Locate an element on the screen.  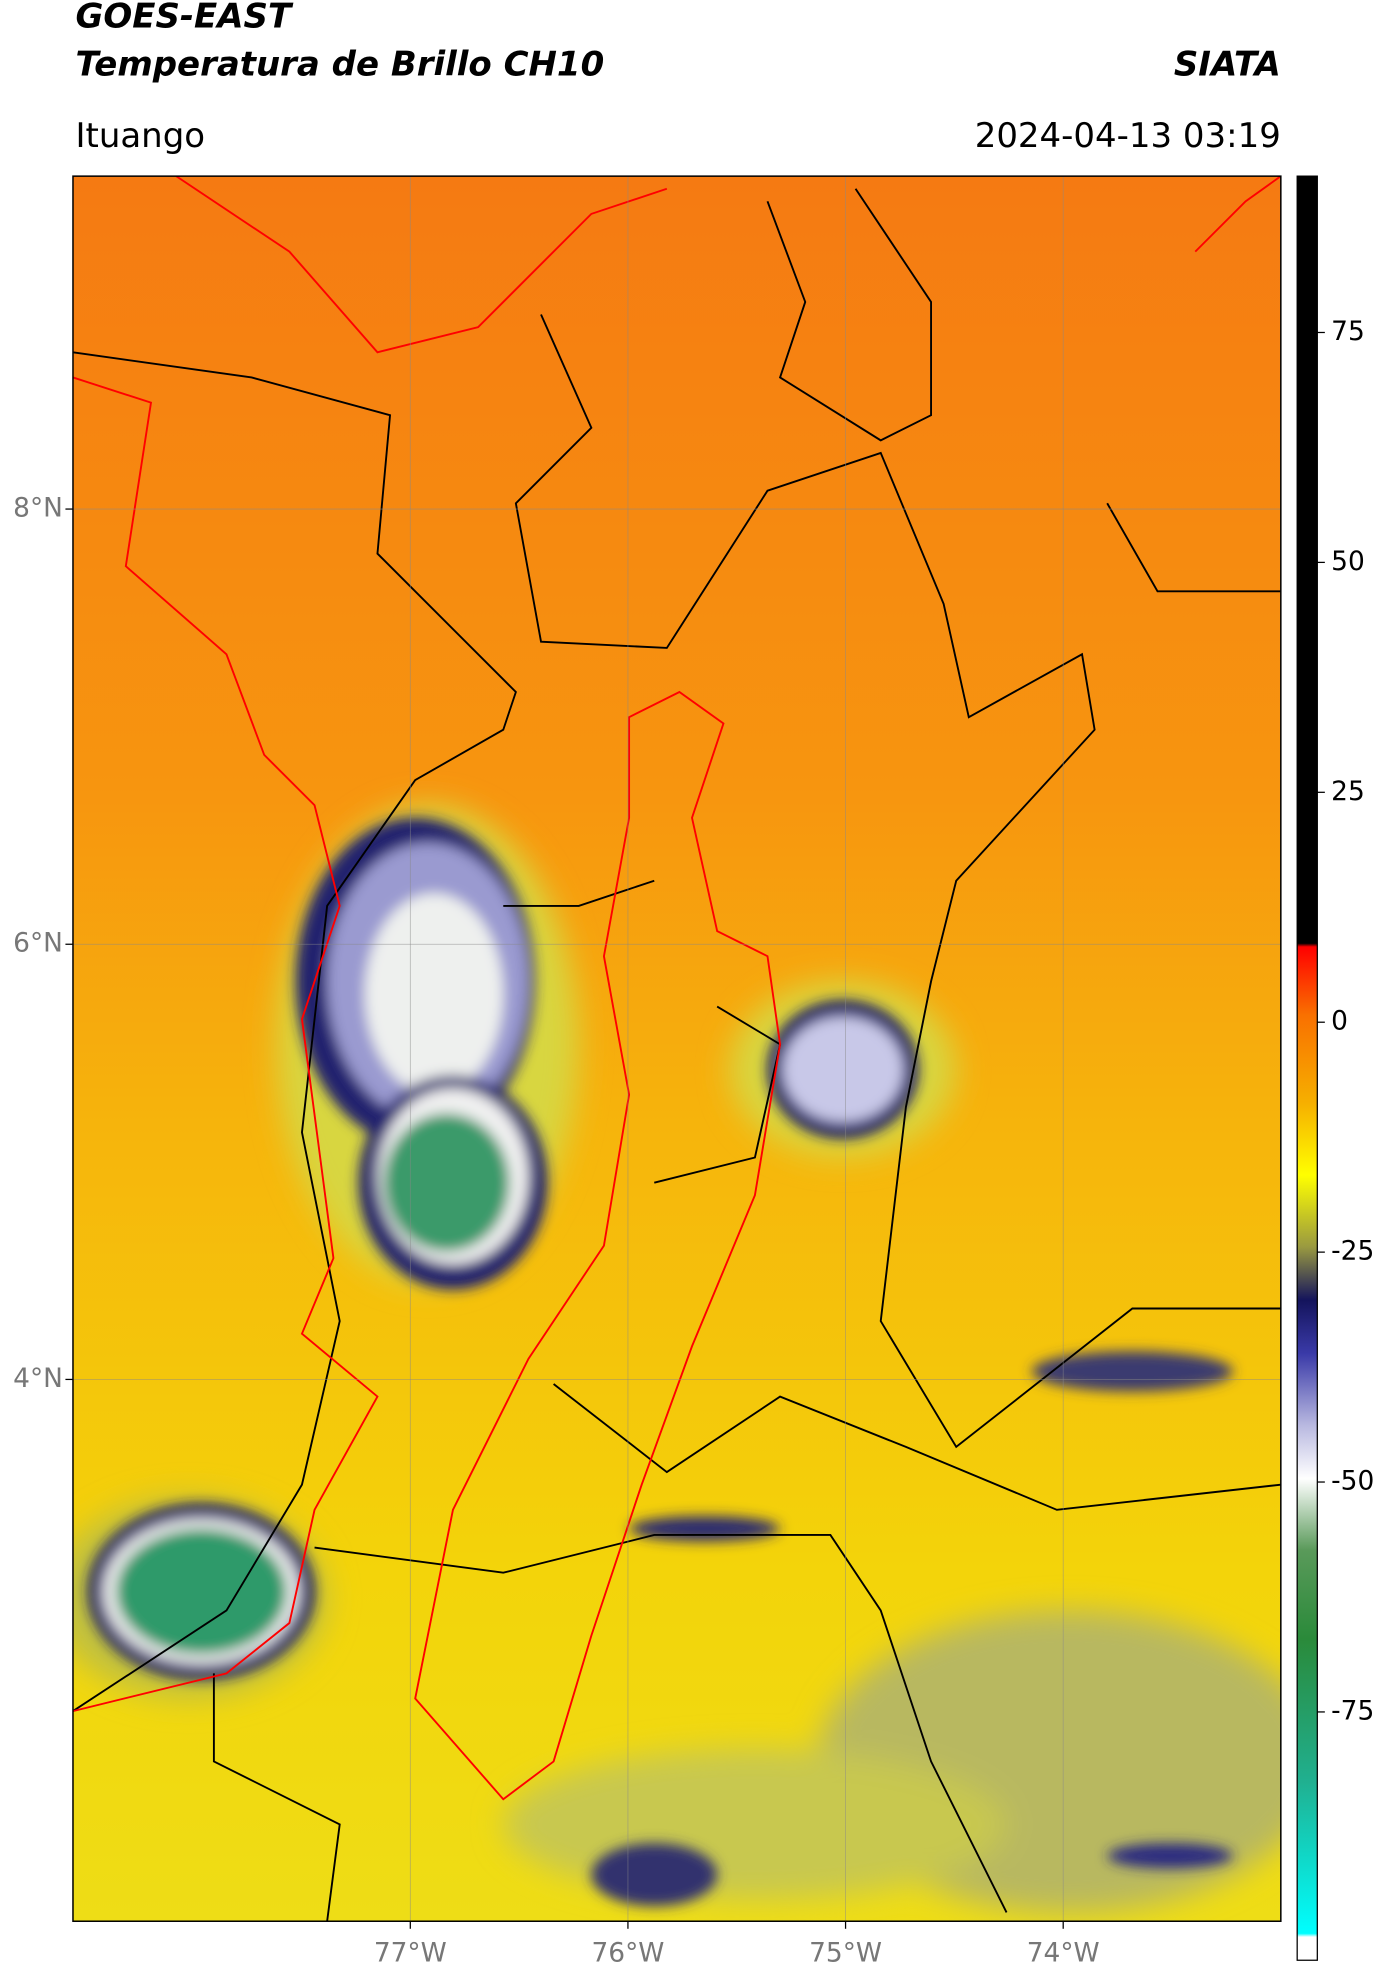
subtitle: Temperatura de Brillo CH10 is located at coordinates (339, 64).